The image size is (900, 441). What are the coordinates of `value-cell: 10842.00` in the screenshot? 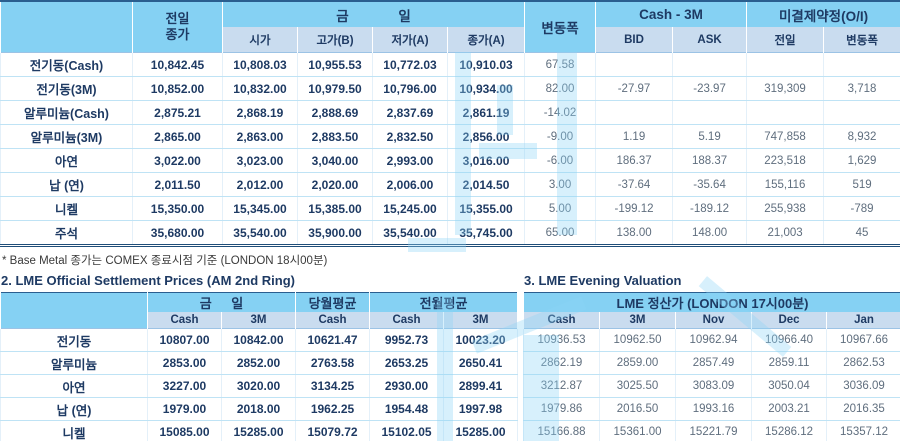 It's located at (258, 340).